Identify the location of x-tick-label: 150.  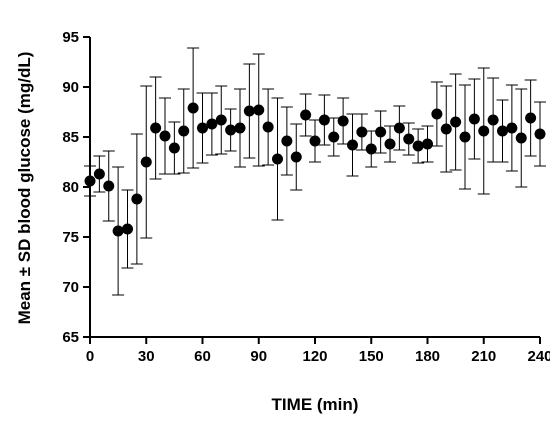
(371, 356).